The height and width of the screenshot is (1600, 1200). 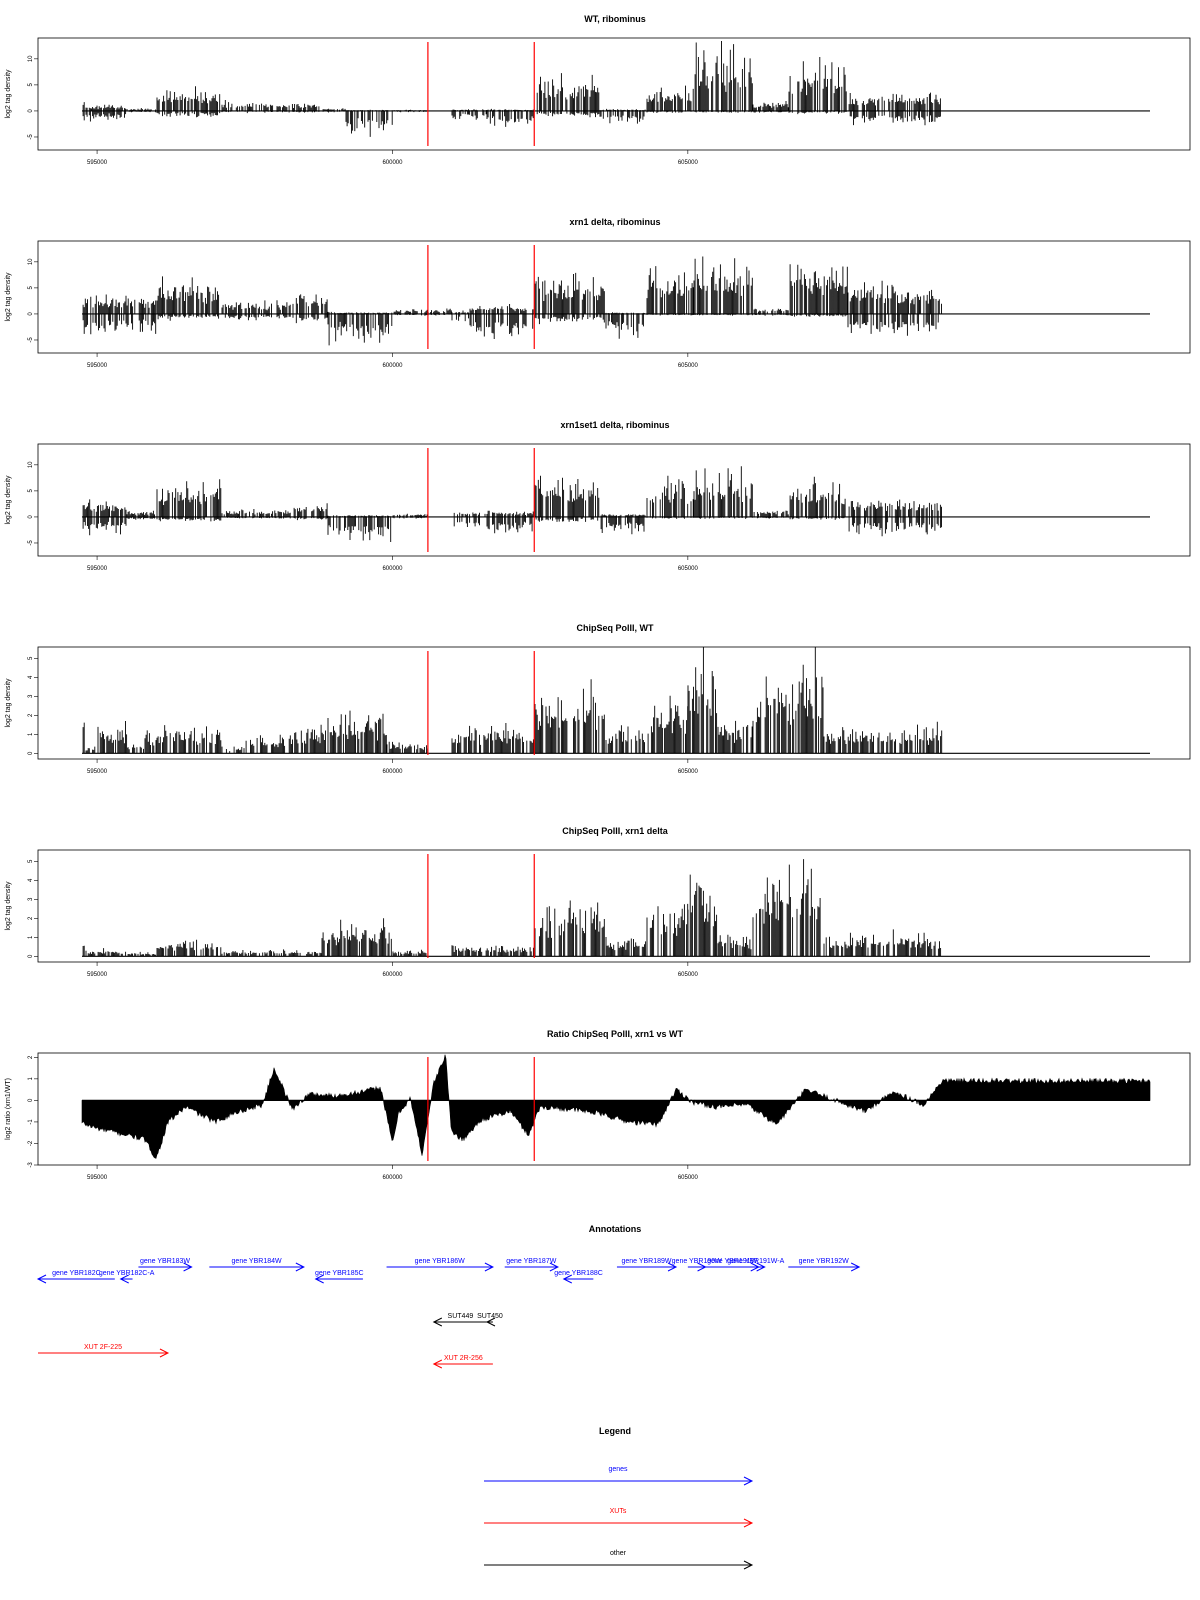 What do you see at coordinates (165, 1261) in the screenshot?
I see `gene-label: gene YBR183W` at bounding box center [165, 1261].